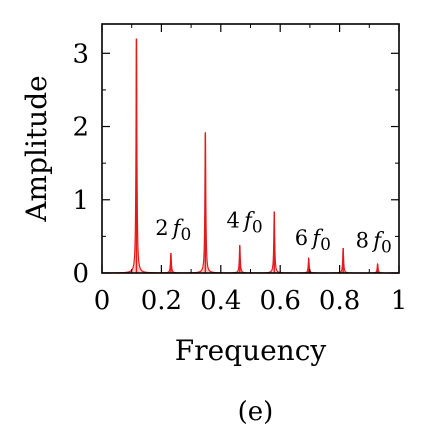 This screenshot has width=427, height=448. What do you see at coordinates (280, 301) in the screenshot?
I see `x-tick-label: 0.6` at bounding box center [280, 301].